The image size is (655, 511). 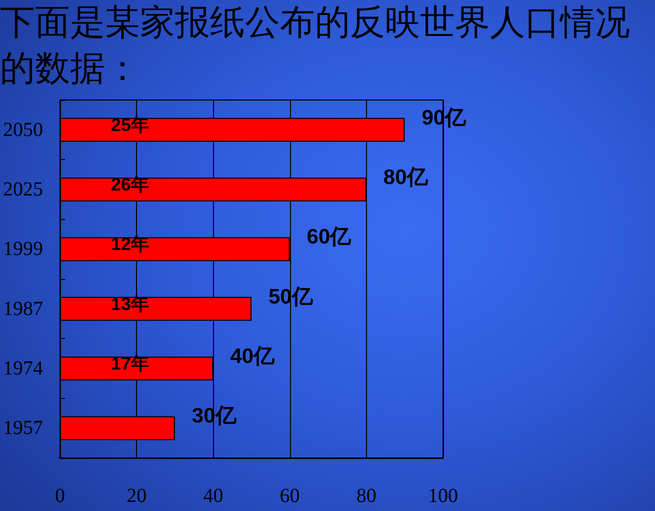 I want to click on annotation: 25年, so click(x=130, y=124).